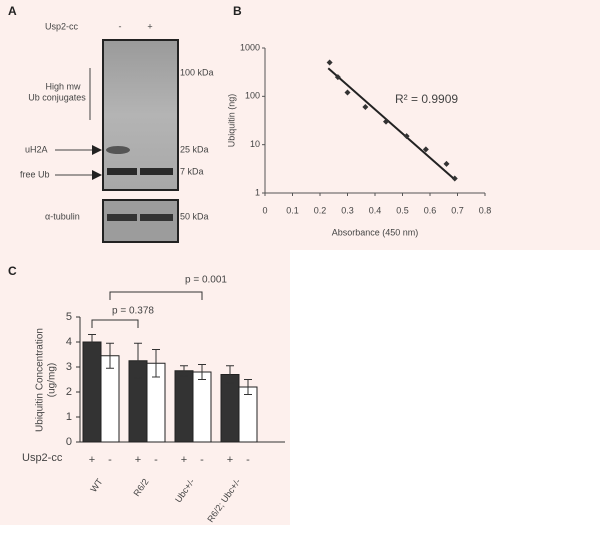 This screenshot has width=600, height=533. Describe the element at coordinates (264, 210) in the screenshot. I see `x-tick-label: 0` at that location.